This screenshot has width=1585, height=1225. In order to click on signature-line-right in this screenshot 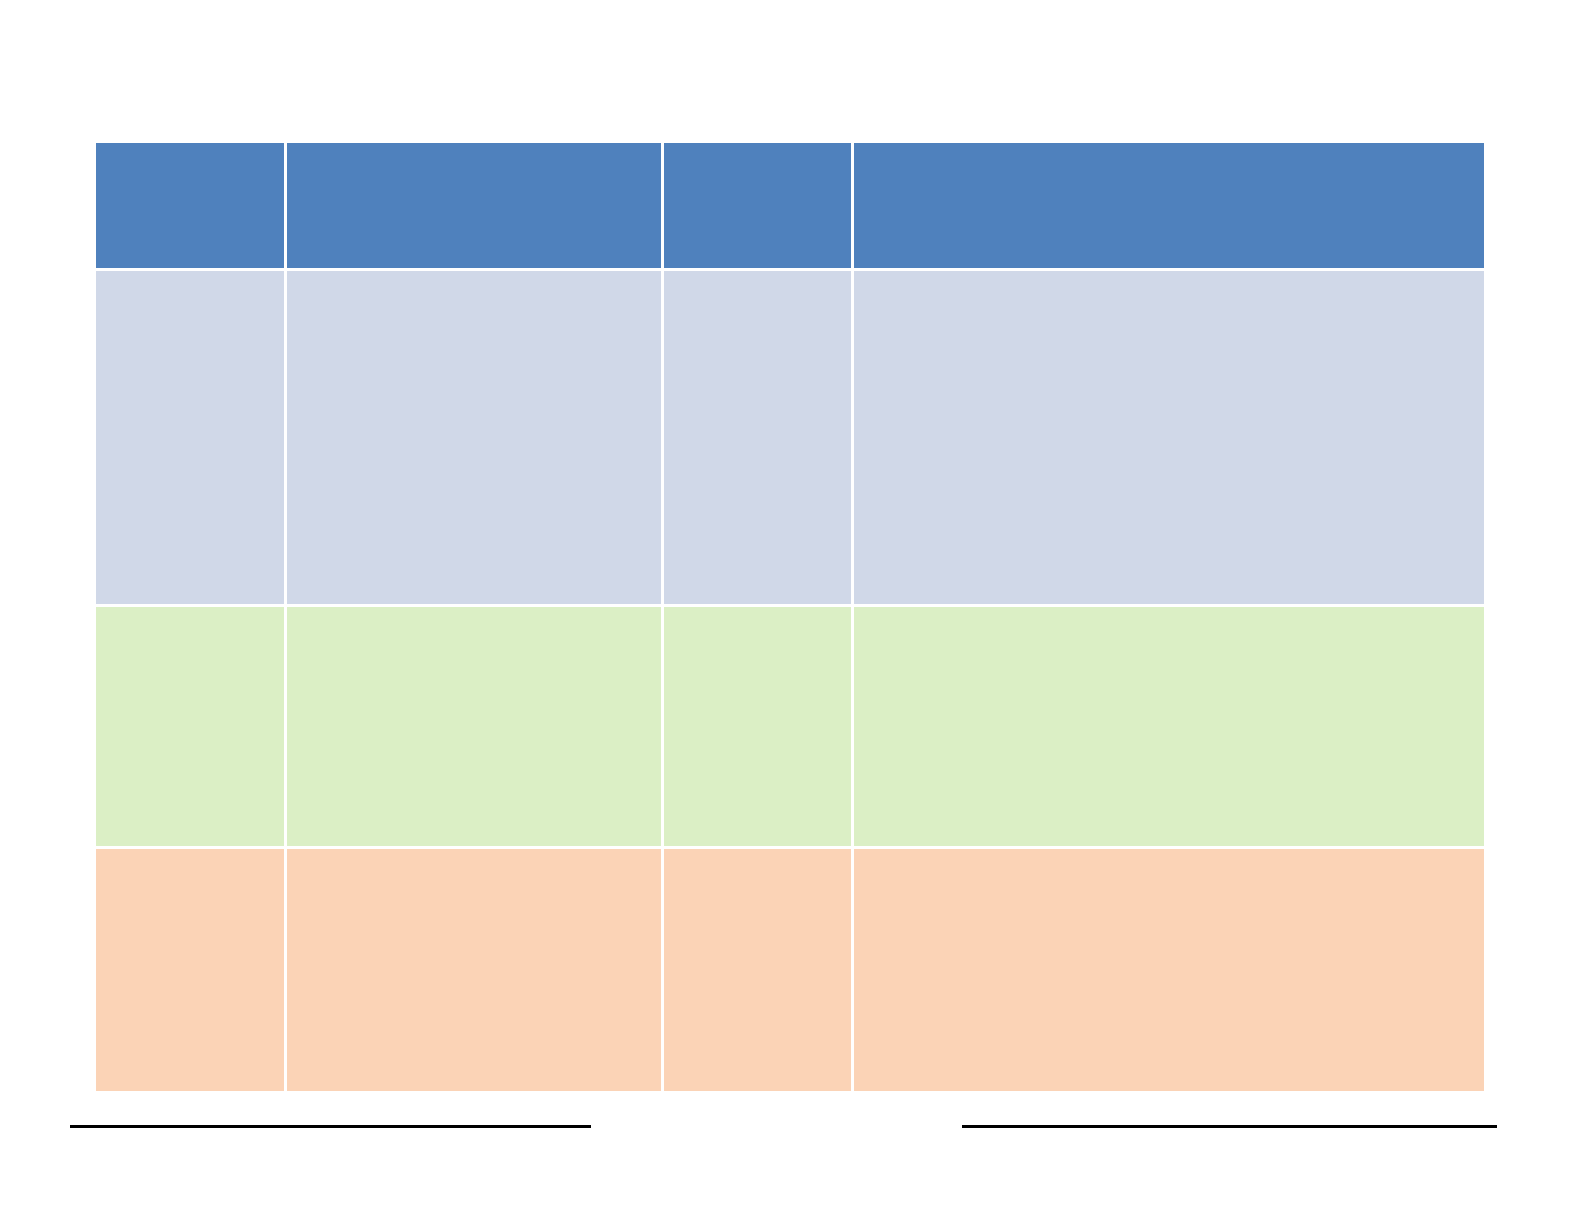, I will do `click(1229, 1126)`.